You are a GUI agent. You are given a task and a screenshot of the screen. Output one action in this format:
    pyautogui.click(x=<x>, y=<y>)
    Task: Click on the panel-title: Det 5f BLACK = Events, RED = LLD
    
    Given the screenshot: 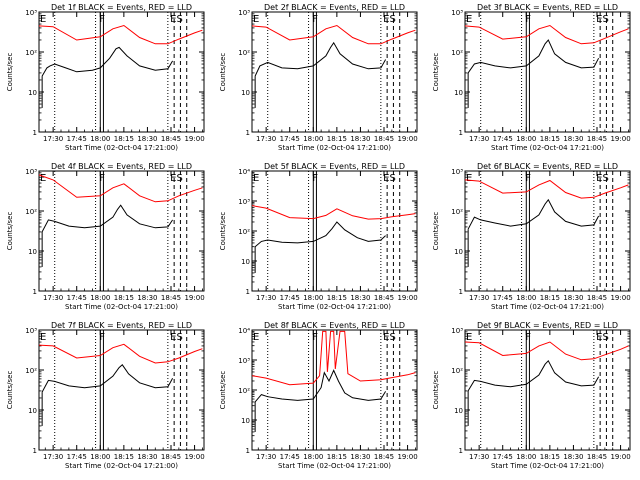 What is the action you would take?
    pyautogui.click(x=334, y=166)
    